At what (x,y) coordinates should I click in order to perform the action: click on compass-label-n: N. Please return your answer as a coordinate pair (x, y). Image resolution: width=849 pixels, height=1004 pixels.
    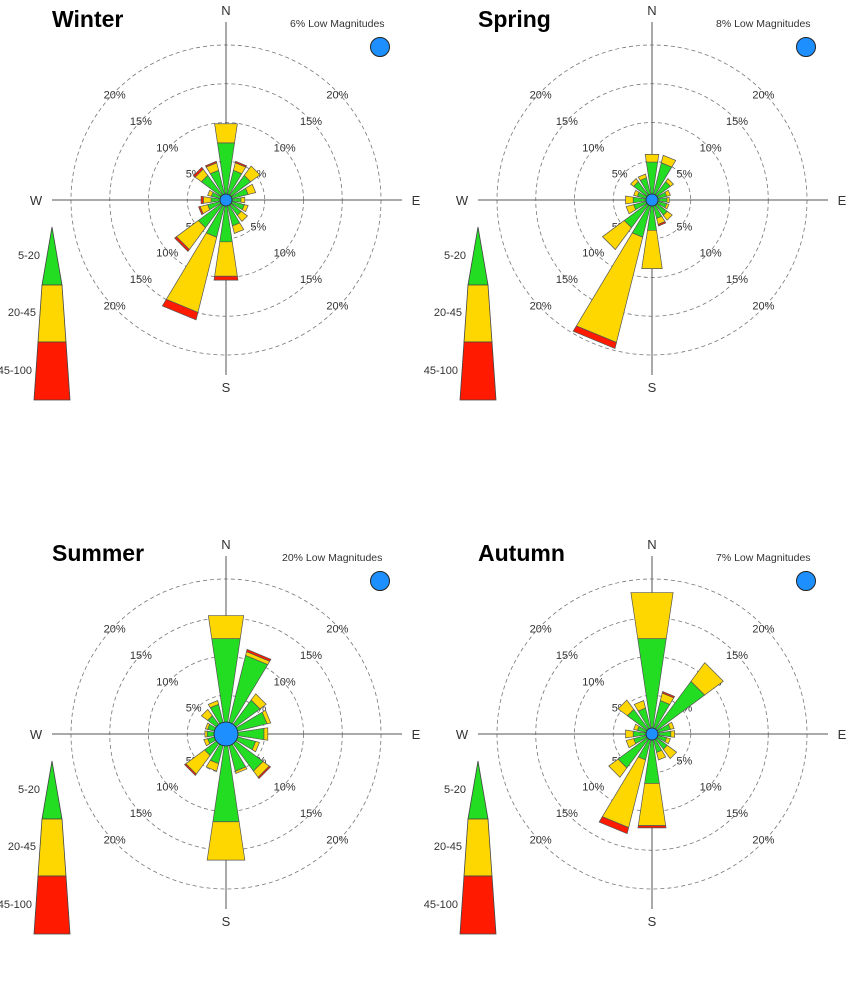
    Looking at the image, I should click on (225, 10).